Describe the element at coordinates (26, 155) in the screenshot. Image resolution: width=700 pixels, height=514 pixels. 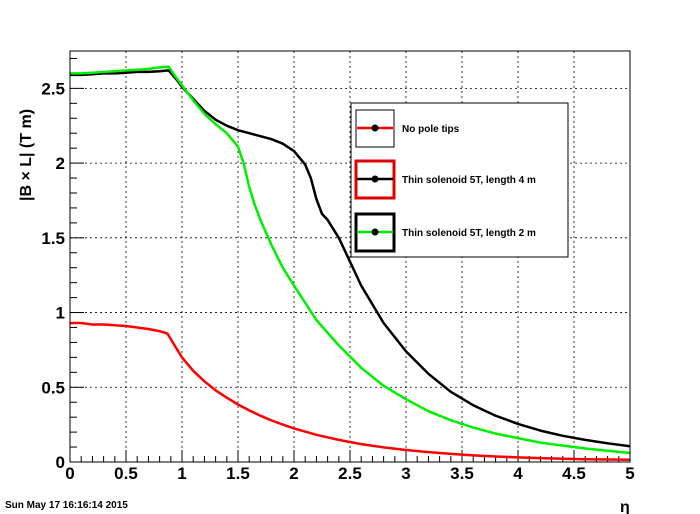
I see `y-axis-title: |B × L| (T m)` at that location.